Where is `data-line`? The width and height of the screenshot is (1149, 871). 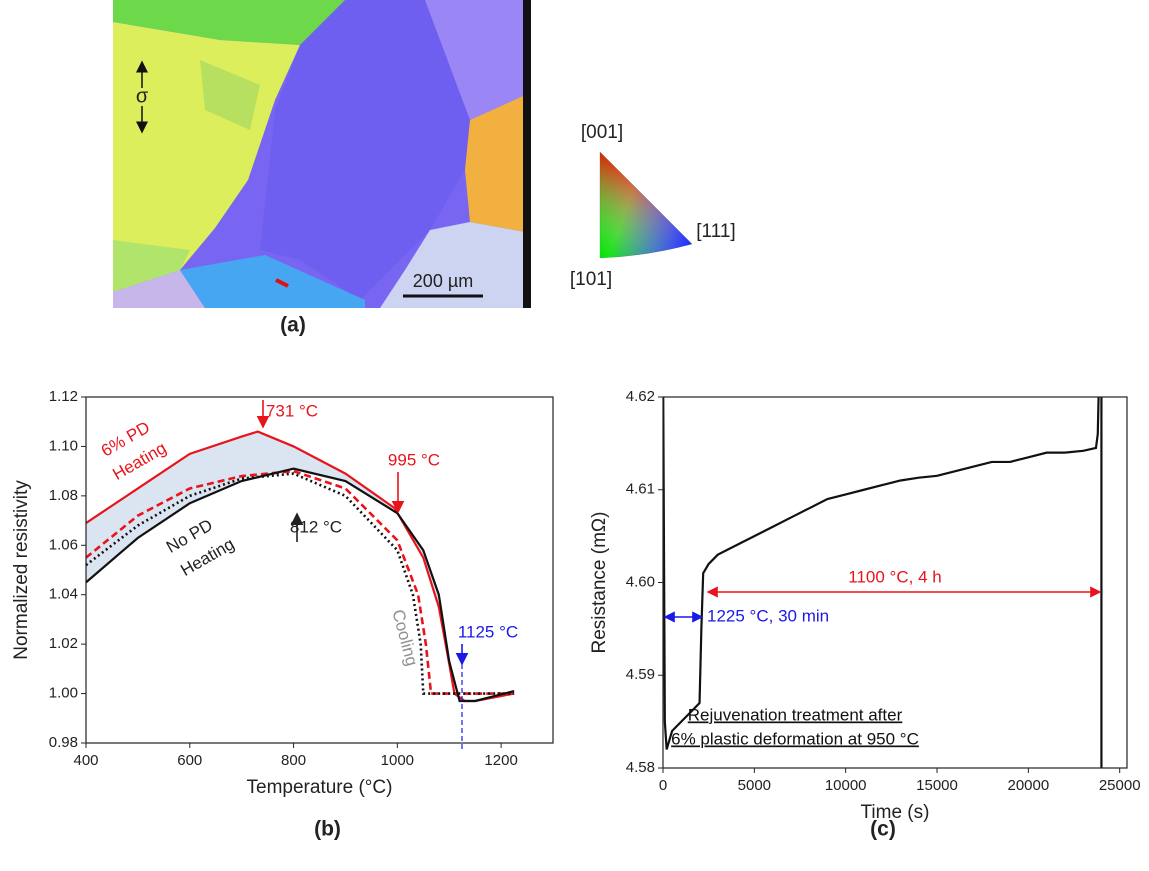
data-line is located at coordinates (300, 583).